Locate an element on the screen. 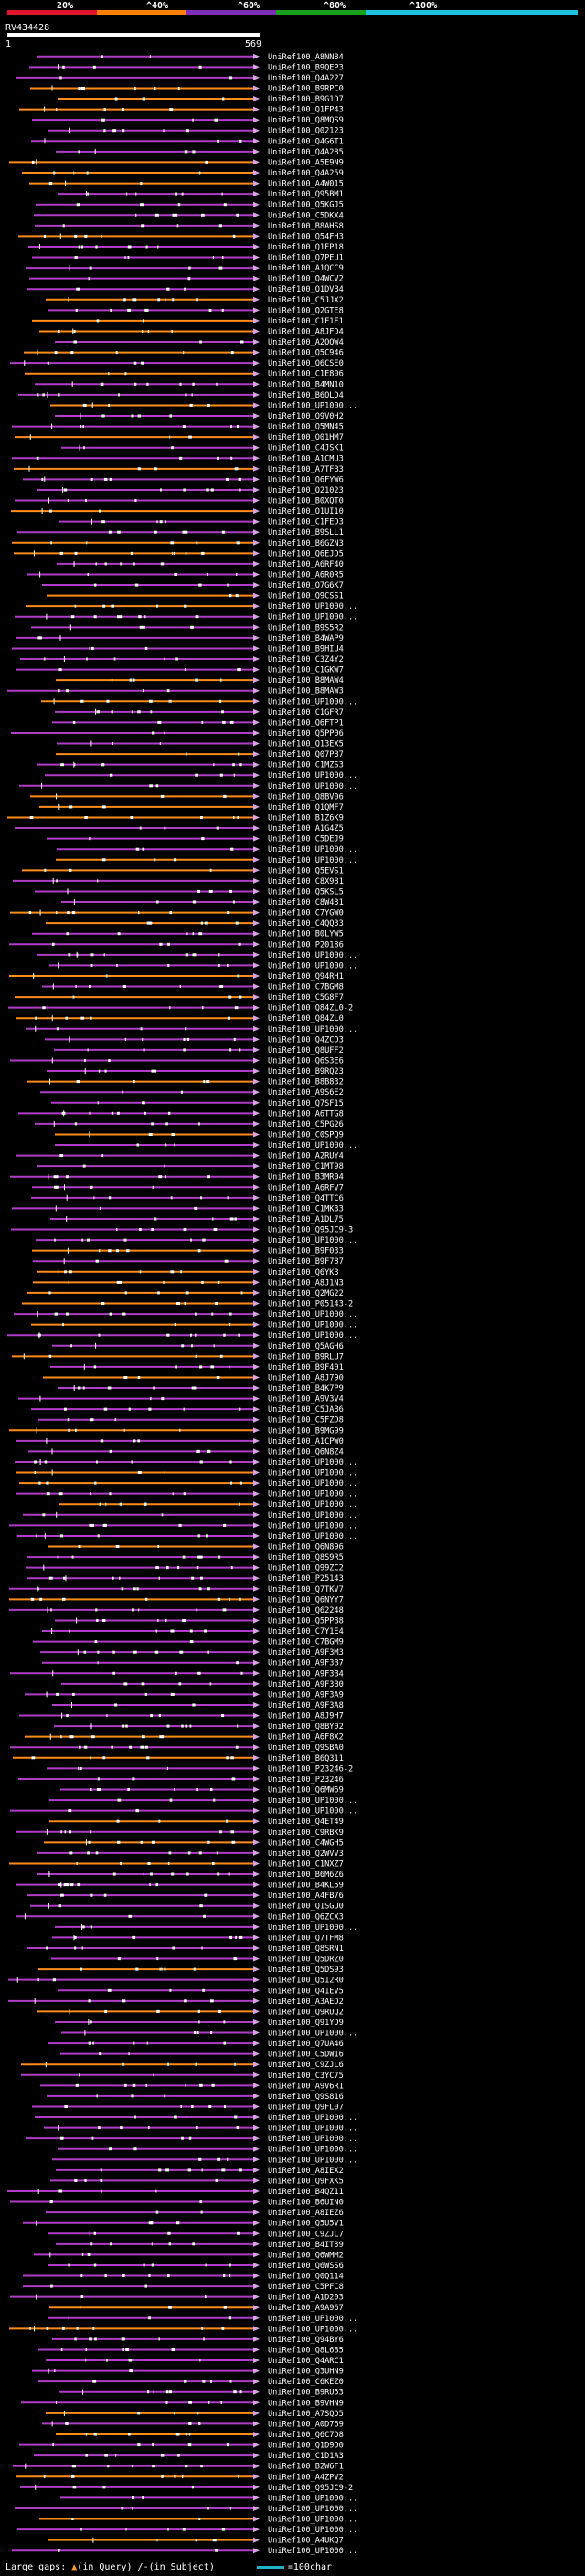 This screenshot has width=585, height=2576. subject-label: UniRef100_B6Q311 is located at coordinates (306, 1759).